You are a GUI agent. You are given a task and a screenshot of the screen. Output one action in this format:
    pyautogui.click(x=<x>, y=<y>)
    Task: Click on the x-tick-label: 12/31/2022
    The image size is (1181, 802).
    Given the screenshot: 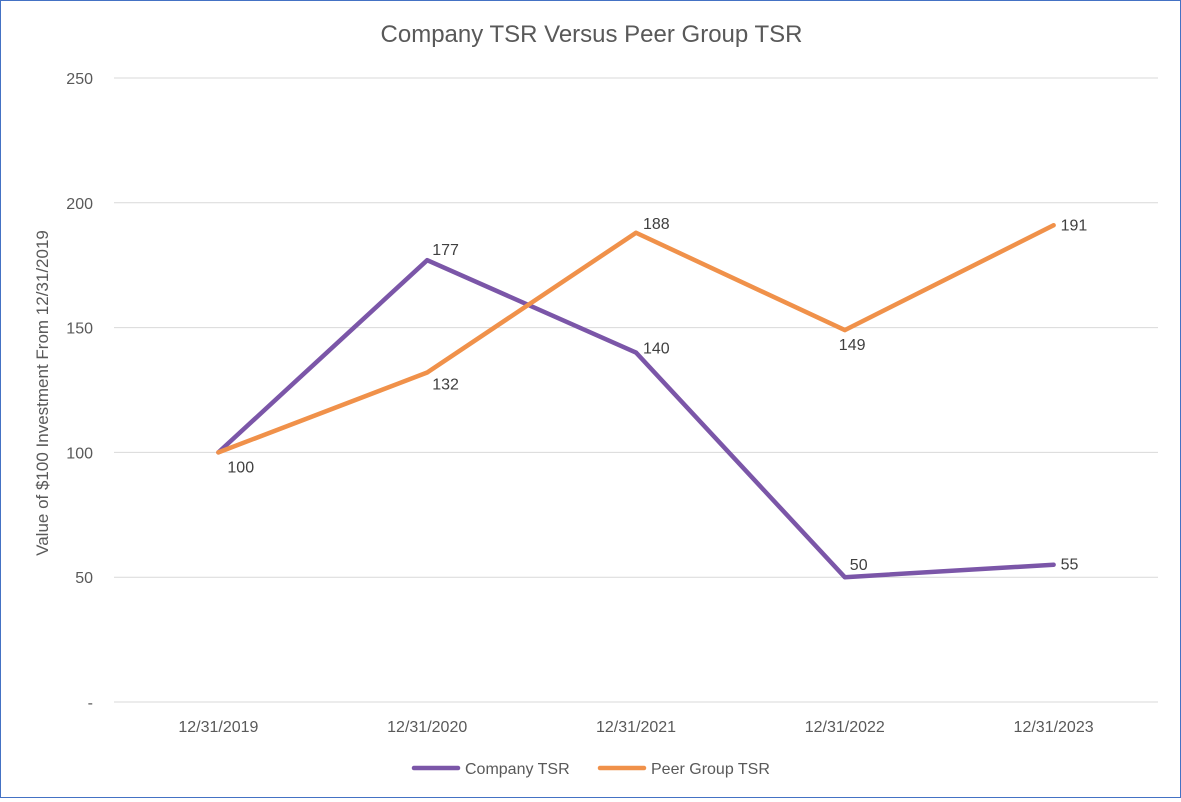 What is the action you would take?
    pyautogui.click(x=845, y=727)
    